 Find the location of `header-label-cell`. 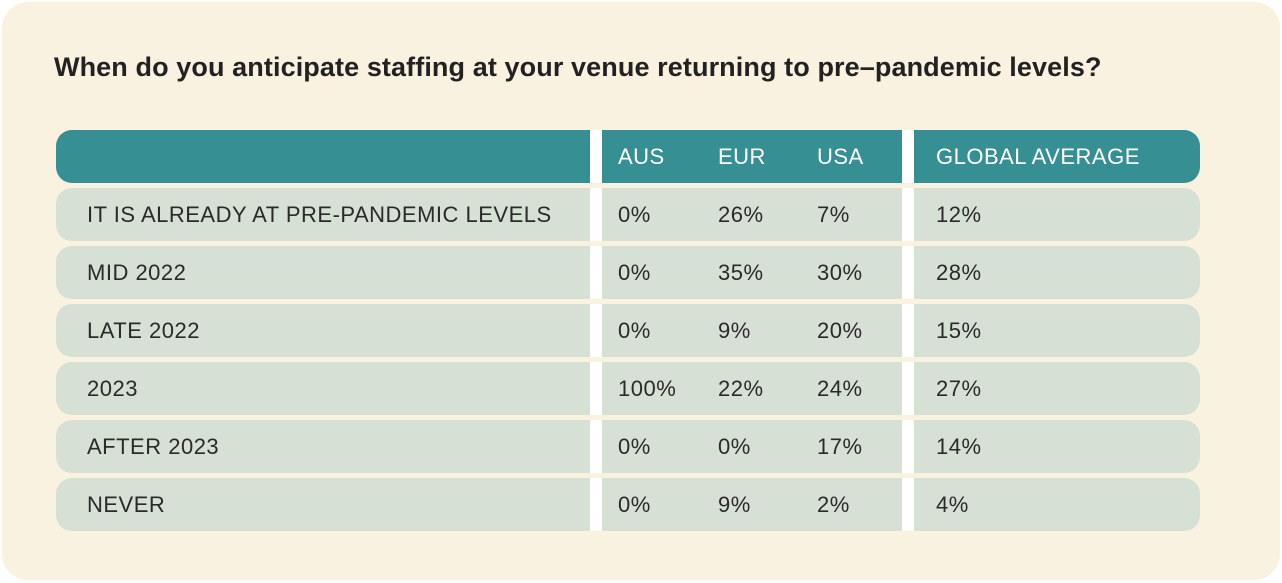

header-label-cell is located at coordinates (323, 156).